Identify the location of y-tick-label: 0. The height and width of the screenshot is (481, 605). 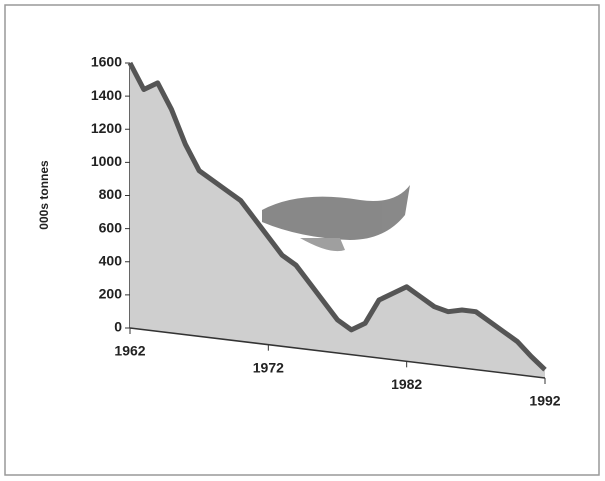
(118, 327).